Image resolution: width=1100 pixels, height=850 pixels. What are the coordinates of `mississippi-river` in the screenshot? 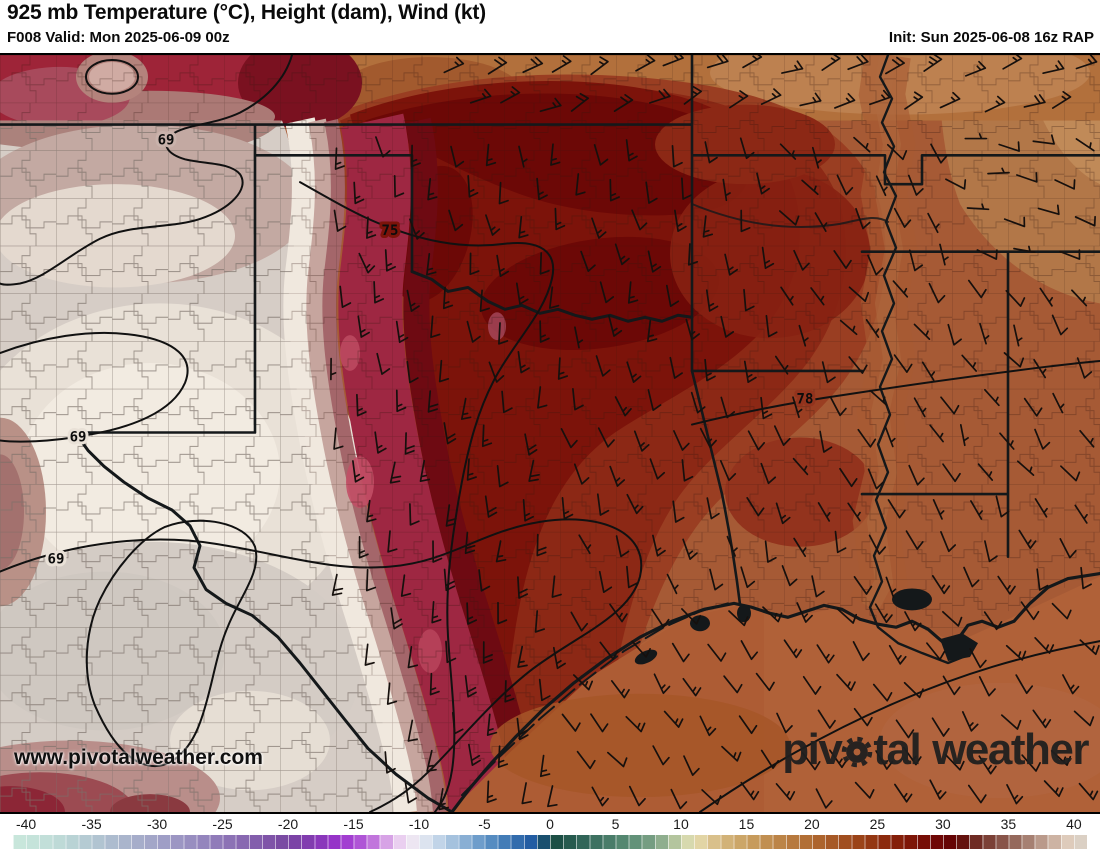 It's located at (919, 360).